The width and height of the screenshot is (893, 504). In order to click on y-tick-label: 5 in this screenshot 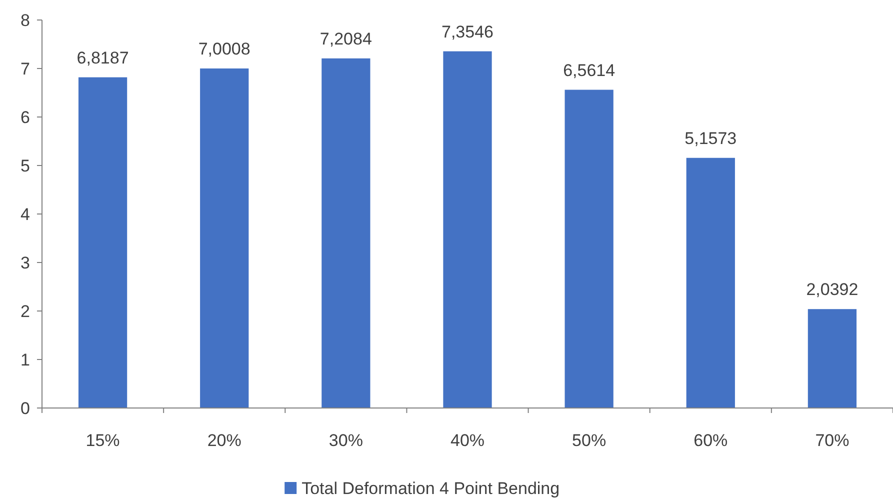, I will do `click(25, 166)`.